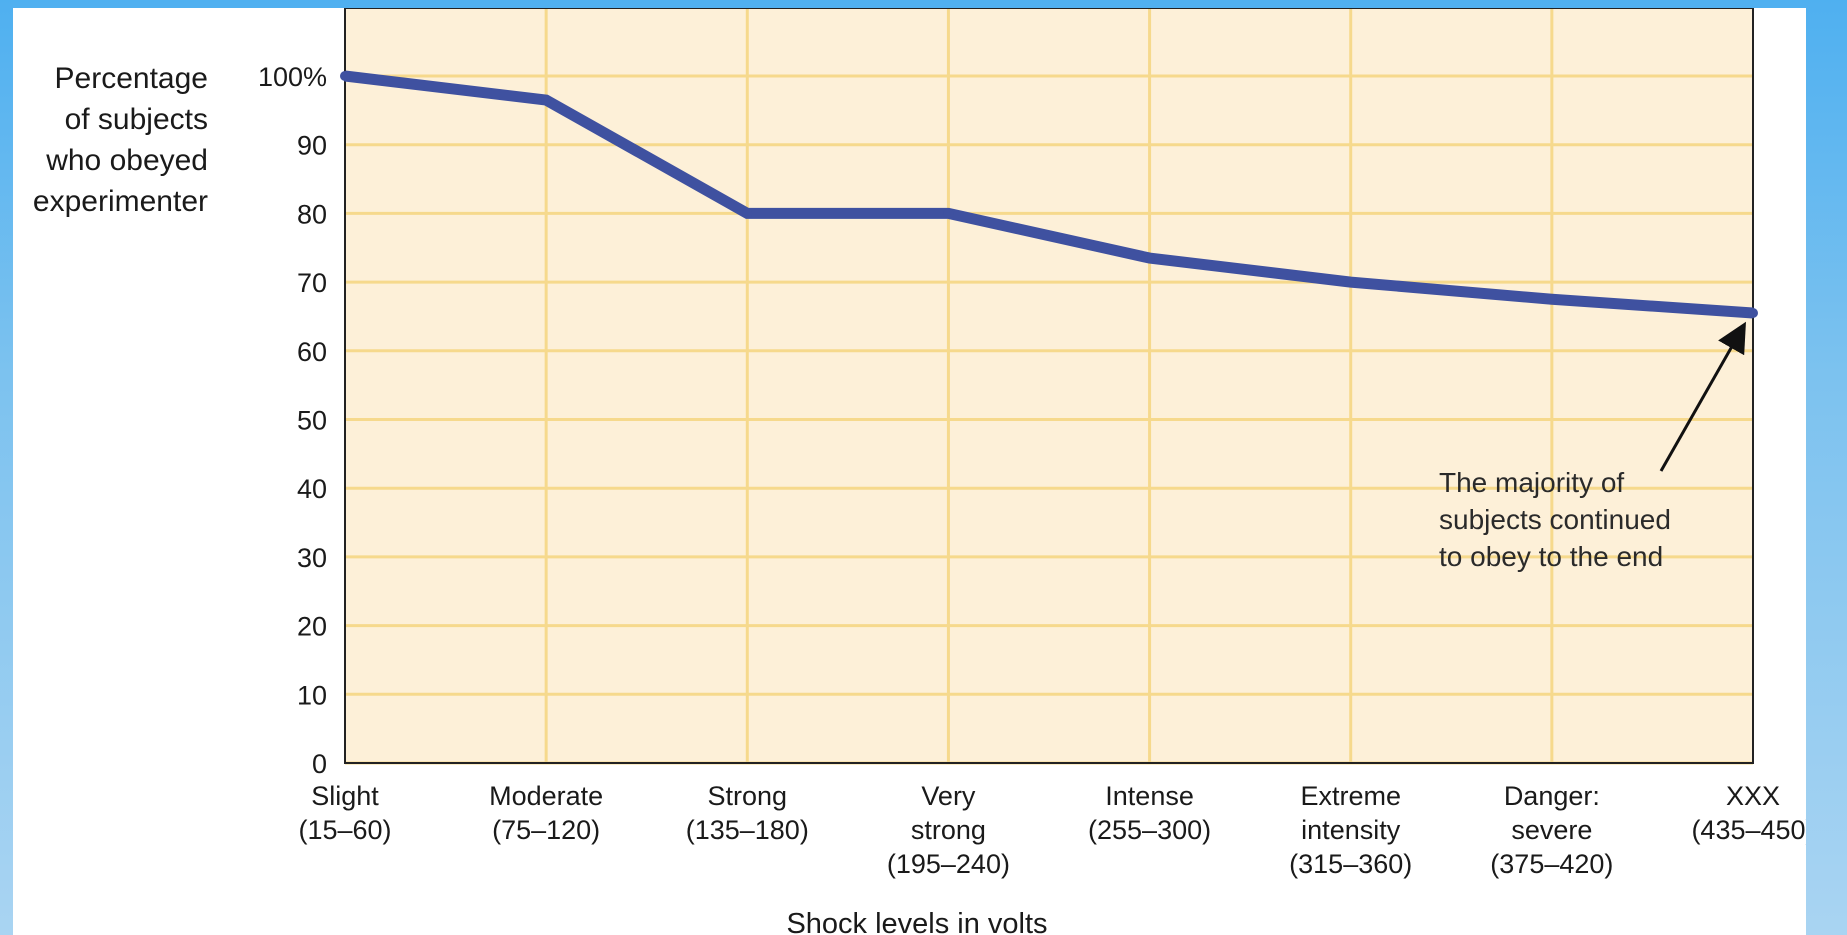 This screenshot has width=1847, height=935. What do you see at coordinates (319, 764) in the screenshot?
I see `y-tick-label: 0` at bounding box center [319, 764].